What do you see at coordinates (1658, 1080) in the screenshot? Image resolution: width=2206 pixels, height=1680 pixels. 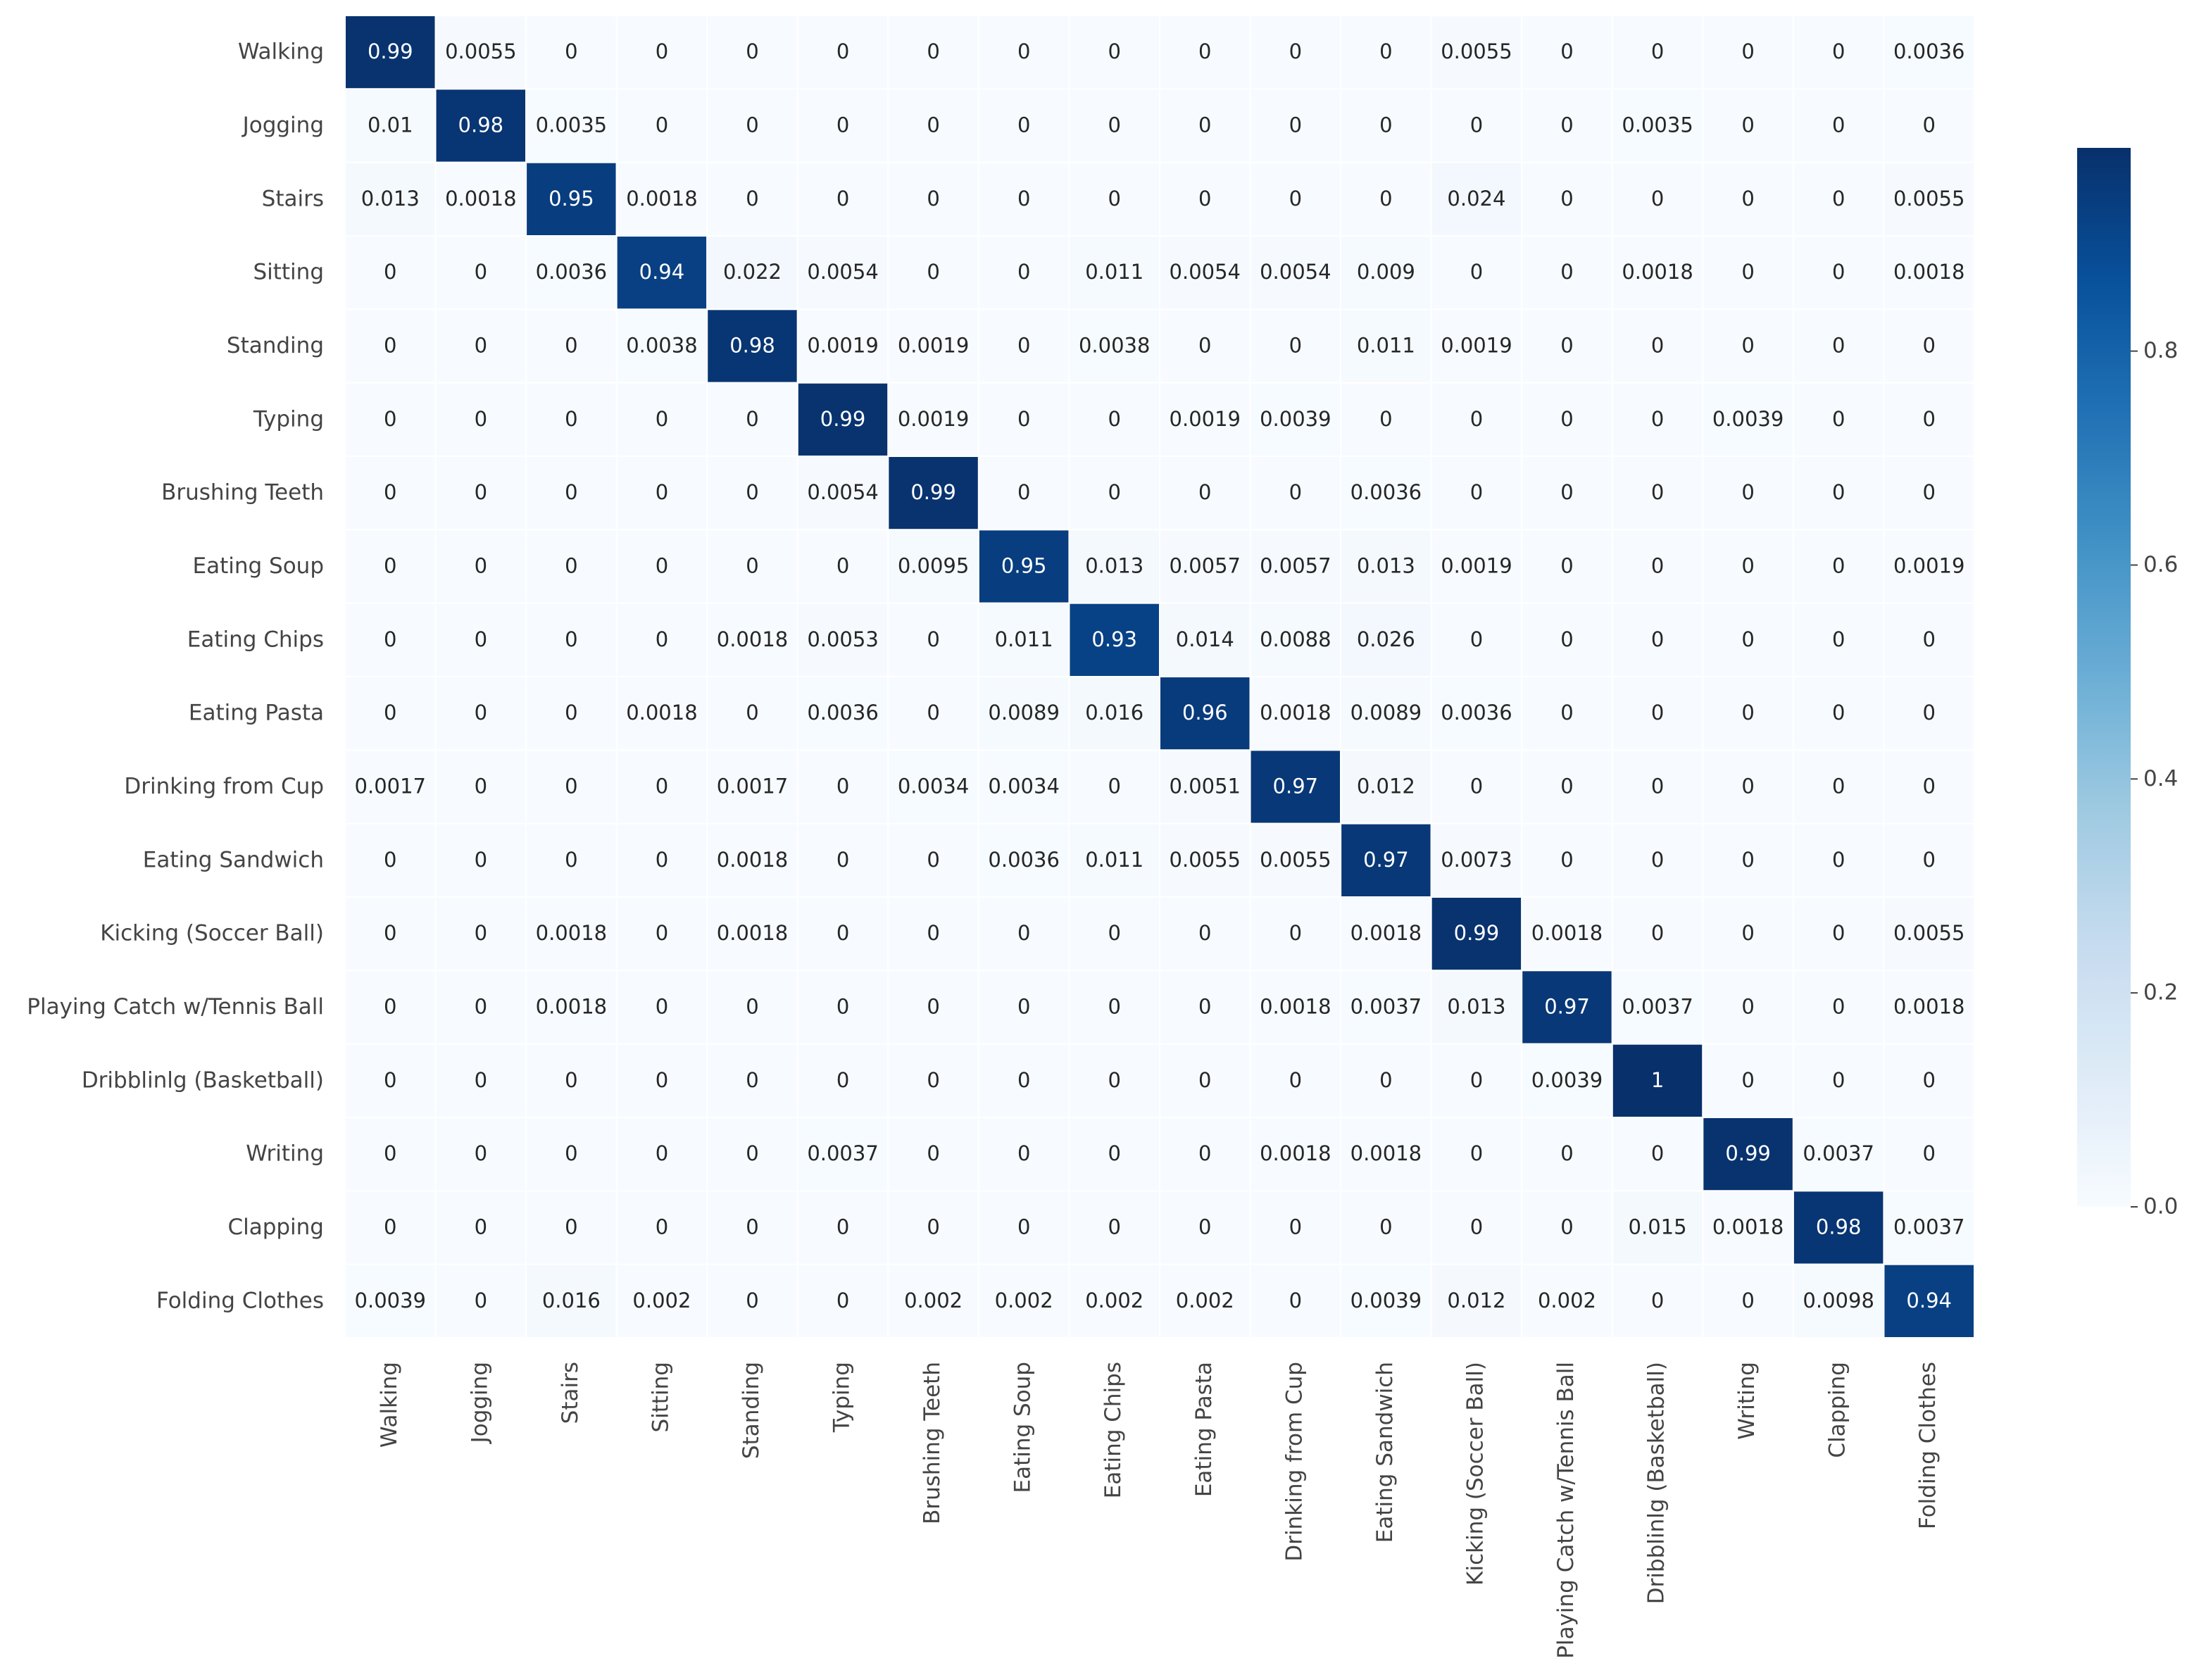 I see `cell-value-label: 1` at bounding box center [1658, 1080].